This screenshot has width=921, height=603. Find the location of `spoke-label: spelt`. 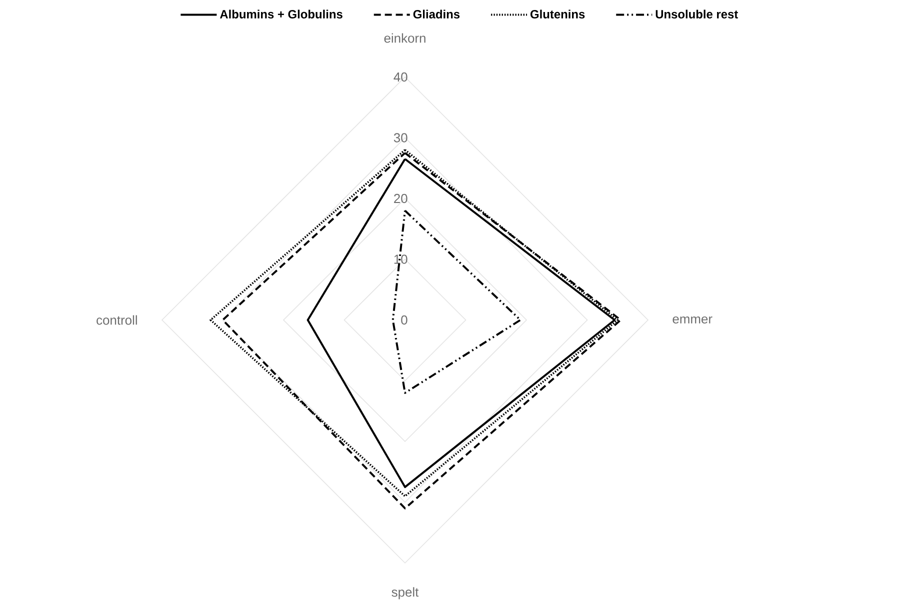

spoke-label: spelt is located at coordinates (405, 593).